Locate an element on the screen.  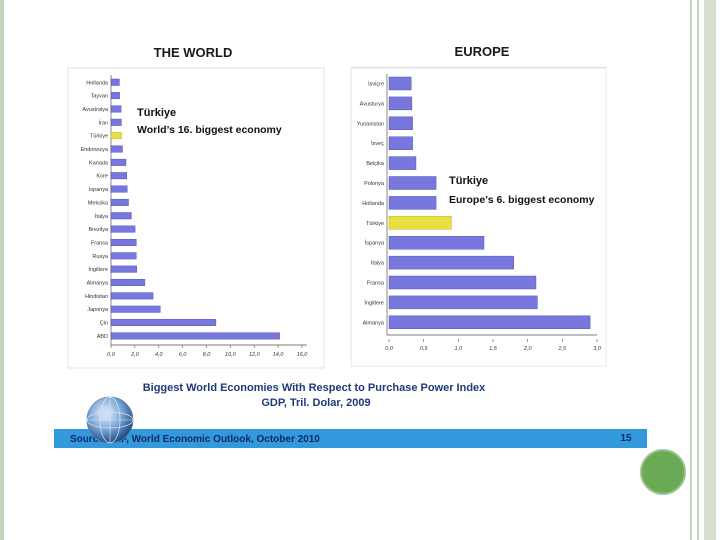
world-category-label-15: Almanya is located at coordinates (98, 284).